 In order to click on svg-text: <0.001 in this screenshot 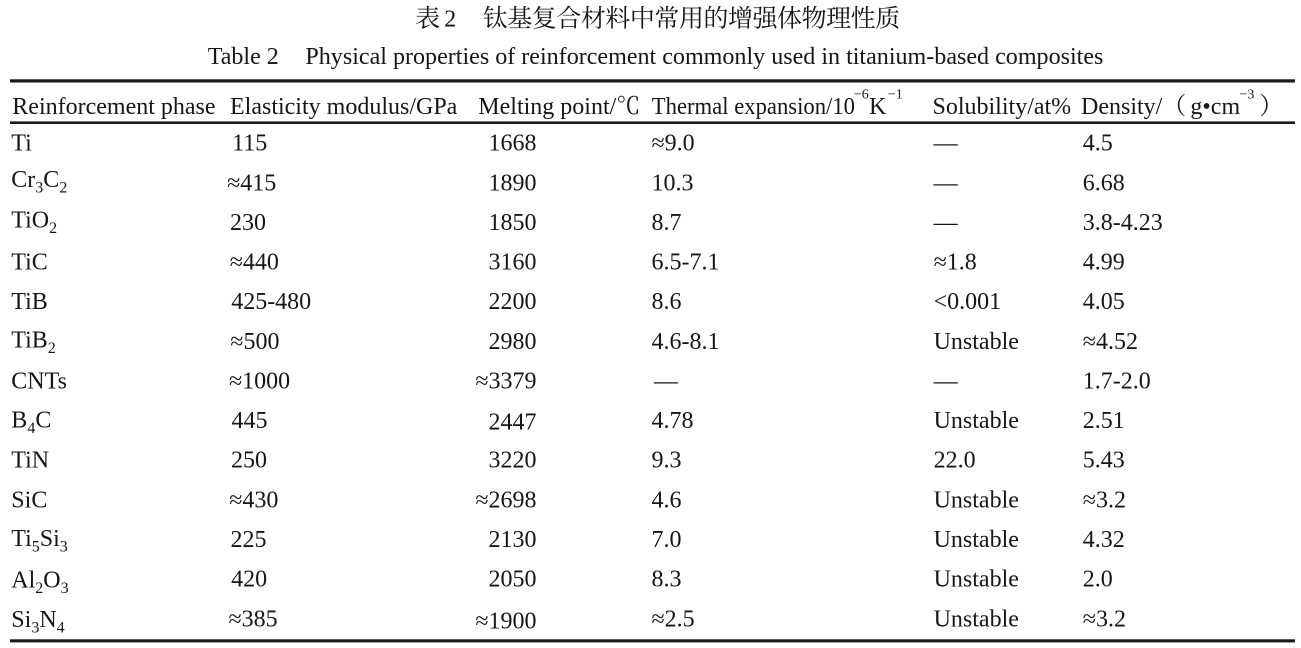, I will do `click(968, 302)`.